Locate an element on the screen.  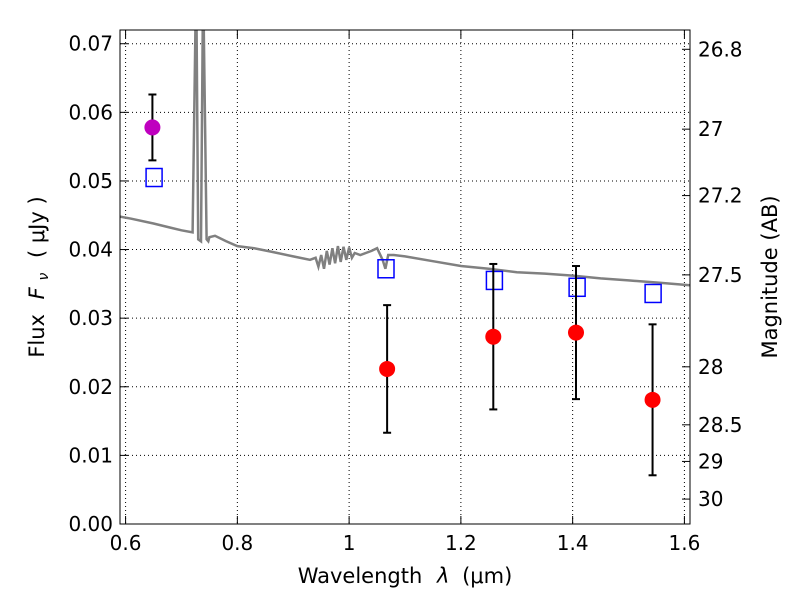
y2-axis-label: Magnitude (AB) is located at coordinates (770, 276).